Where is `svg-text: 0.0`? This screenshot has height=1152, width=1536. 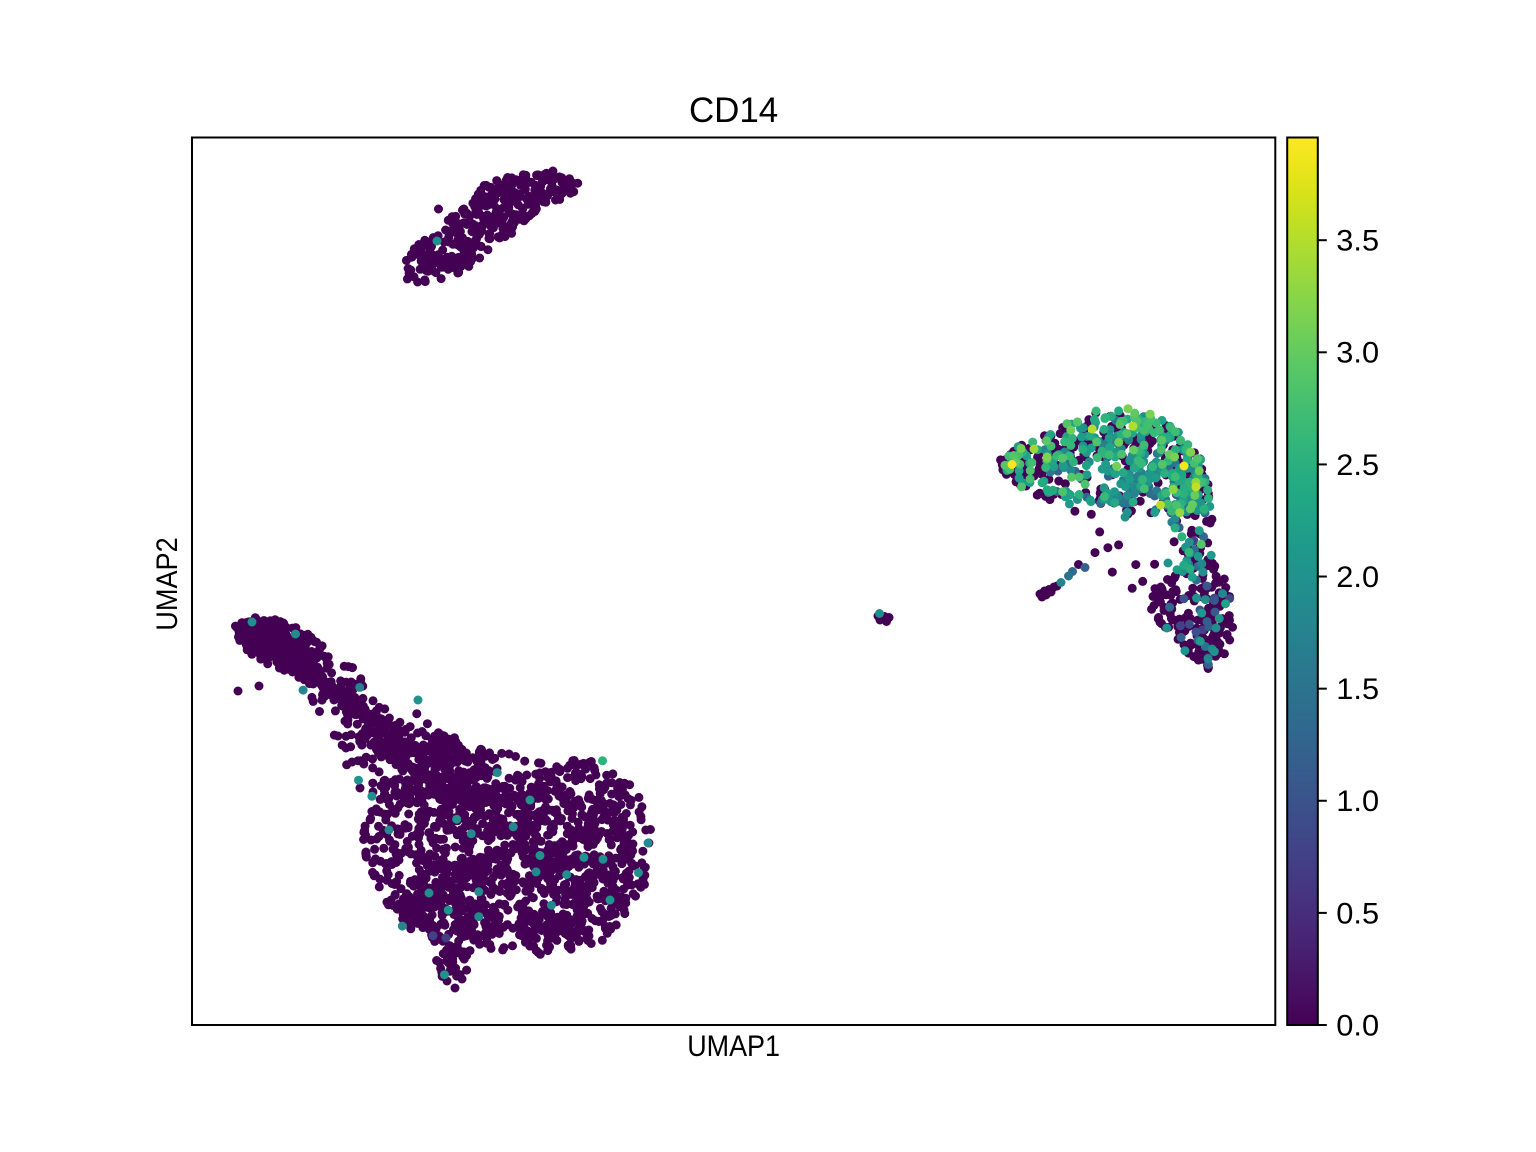 svg-text: 0.0 is located at coordinates (1357, 1025).